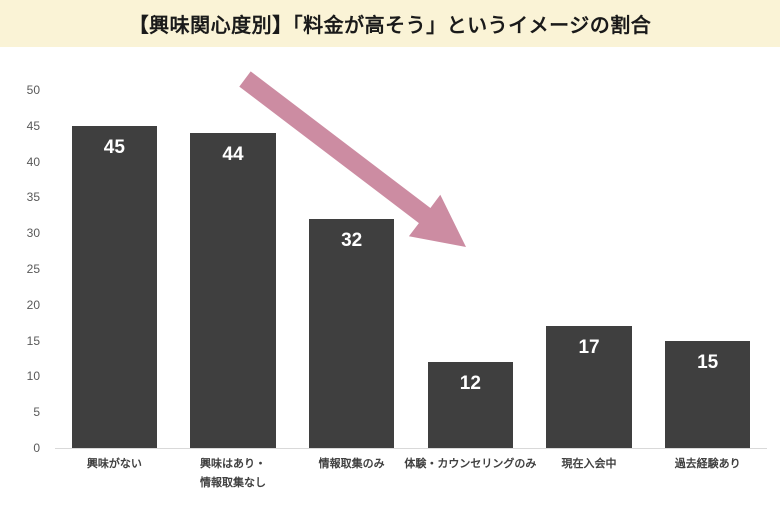 This screenshot has width=780, height=505. Describe the element at coordinates (24, 269) in the screenshot. I see `y-axis: 0 5 10 15 20 25 30 35 40 45 50` at that location.